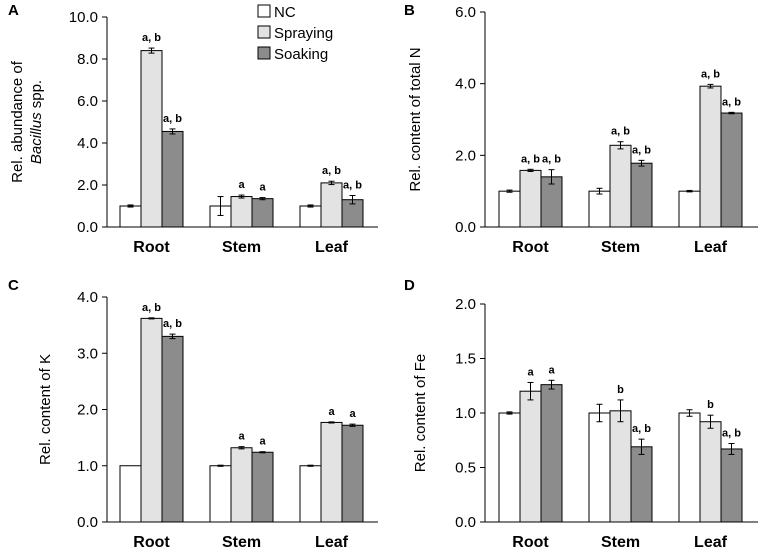 This screenshot has height=558, width=765. I want to click on y-tick-label: 8.0, so click(87, 59).